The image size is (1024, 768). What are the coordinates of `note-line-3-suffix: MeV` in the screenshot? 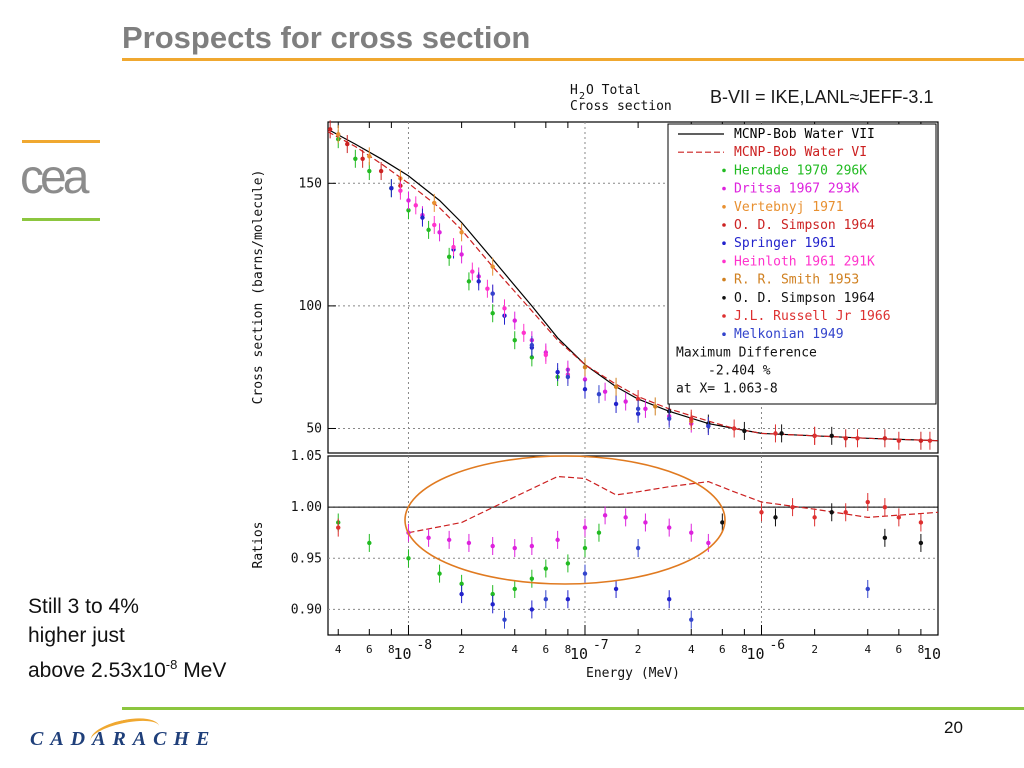 It's located at (202, 670).